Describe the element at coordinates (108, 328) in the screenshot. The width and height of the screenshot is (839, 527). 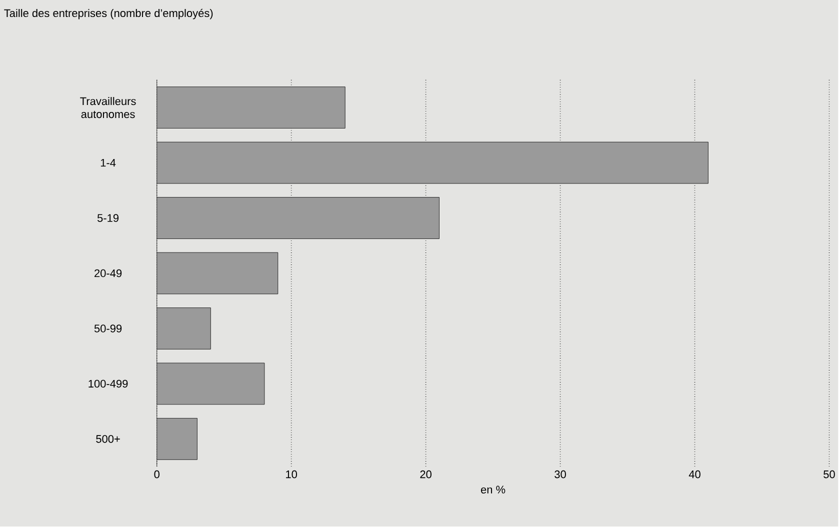
I see `y-tick-label: 50-99` at that location.